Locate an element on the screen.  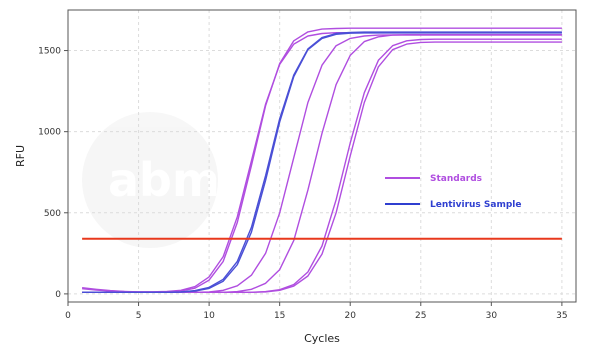
y-tick-label: 0 is located at coordinates (58, 295).